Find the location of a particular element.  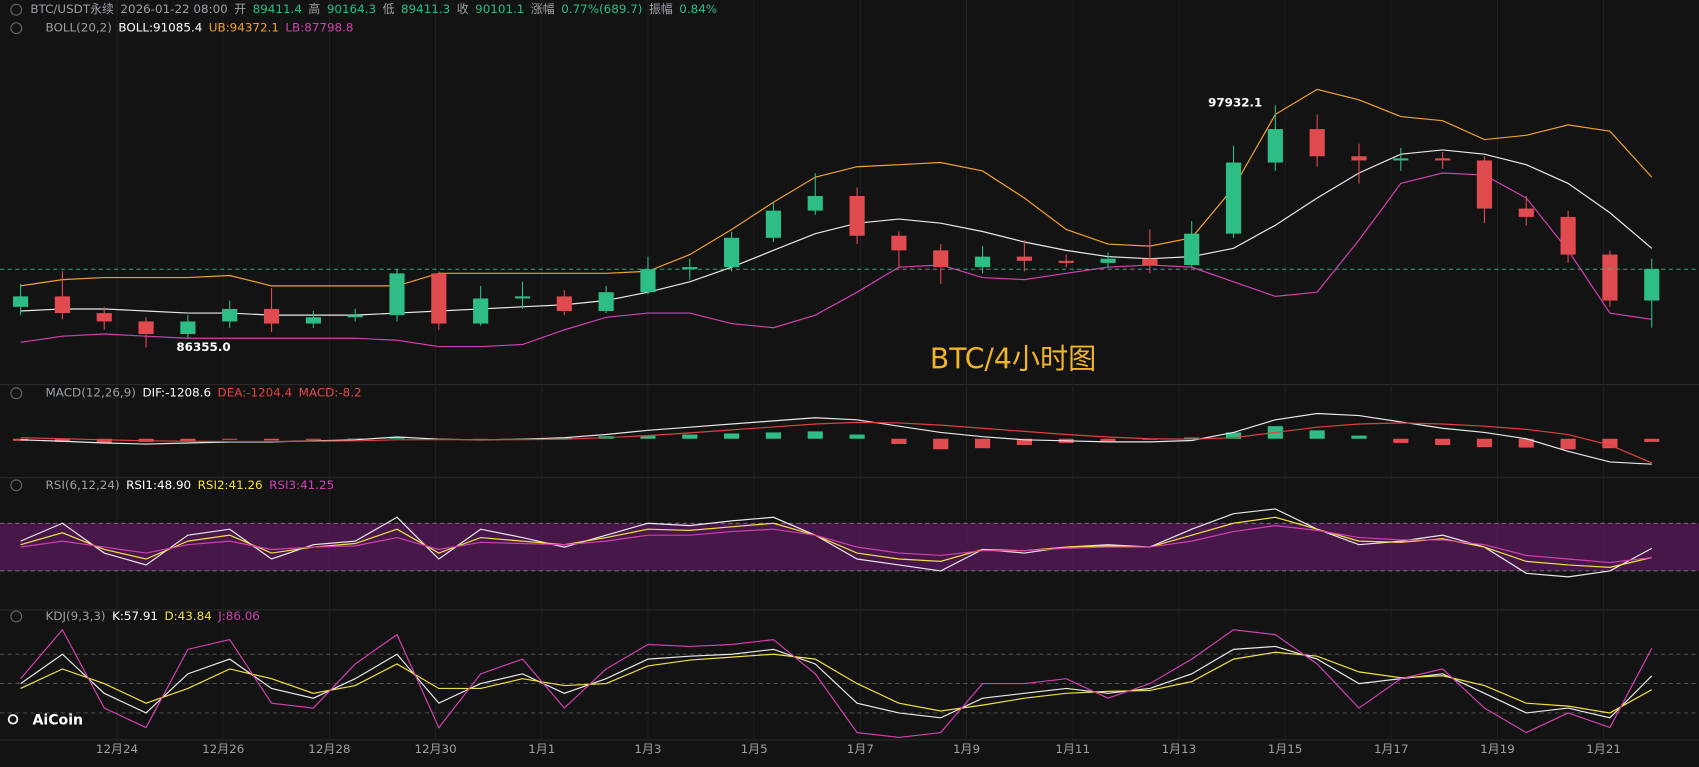

x-tick-label: 1月15 is located at coordinates (1285, 749).